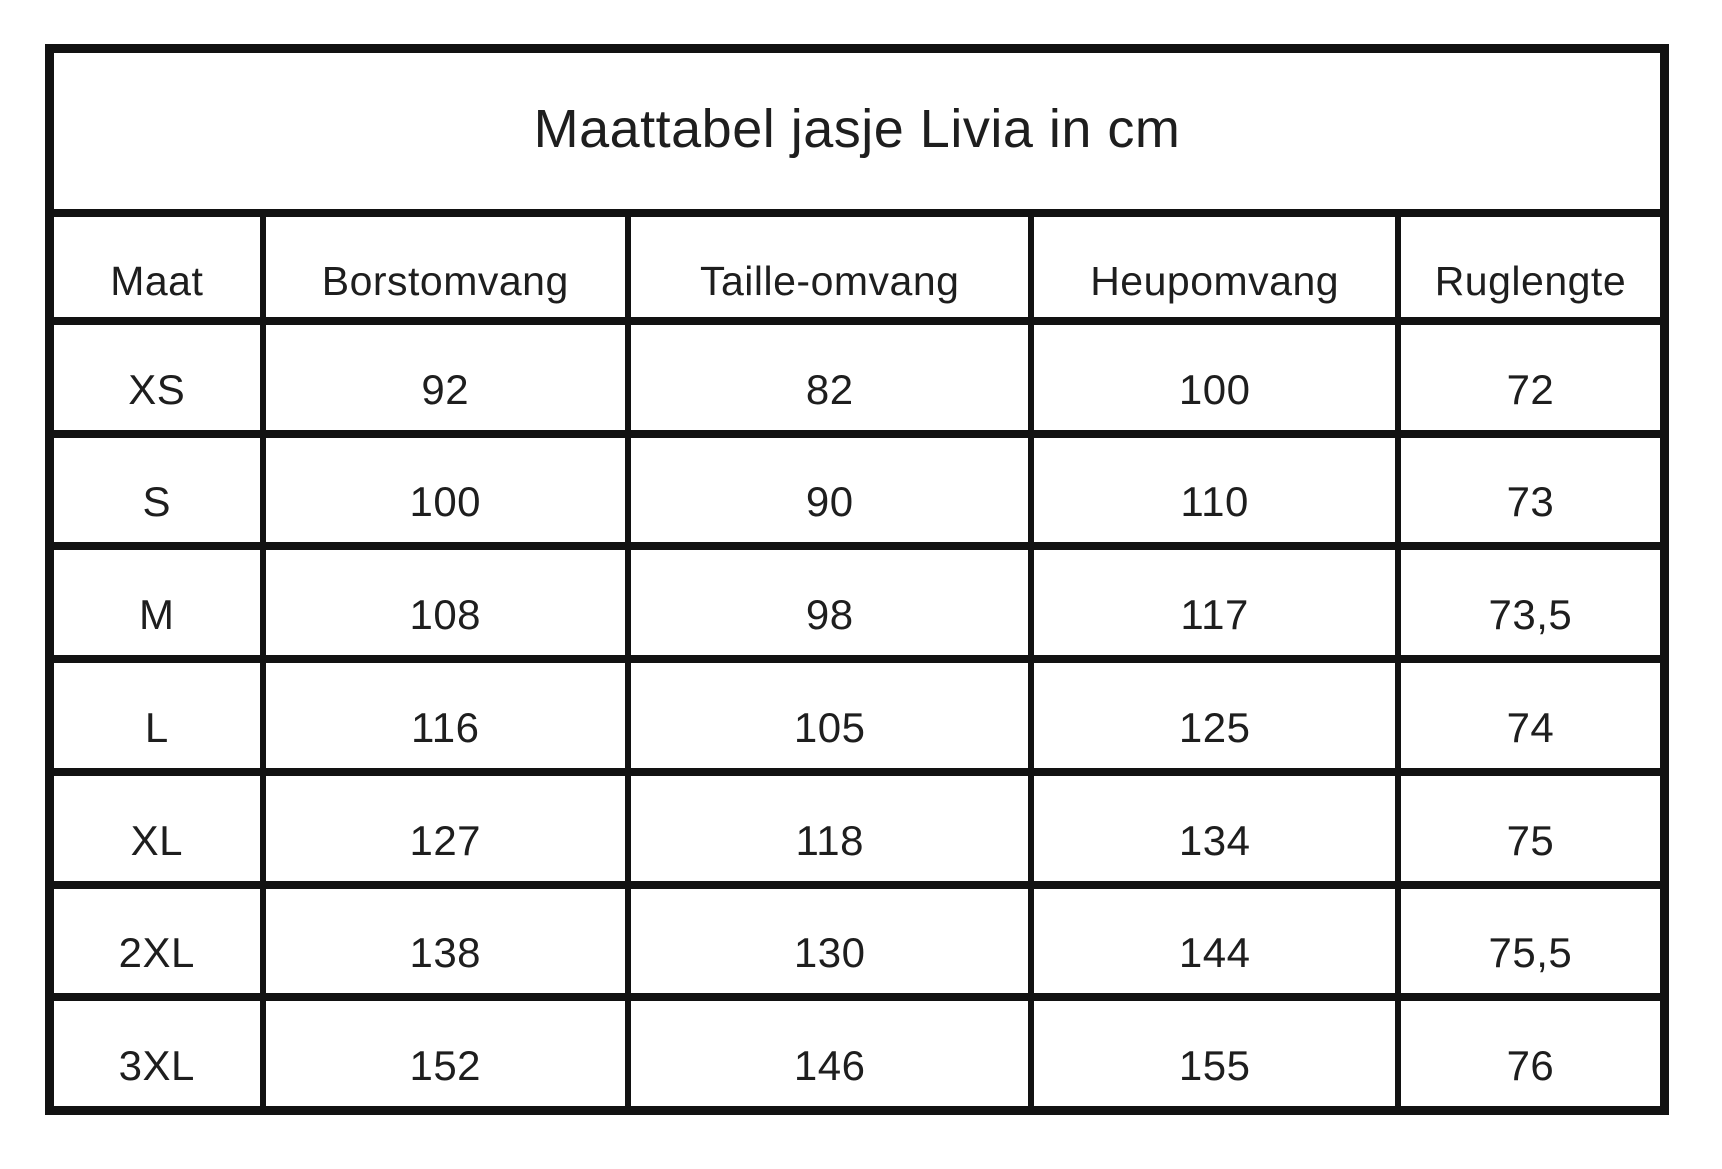  I want to click on value-cell-rug: 73, so click(1530, 490).